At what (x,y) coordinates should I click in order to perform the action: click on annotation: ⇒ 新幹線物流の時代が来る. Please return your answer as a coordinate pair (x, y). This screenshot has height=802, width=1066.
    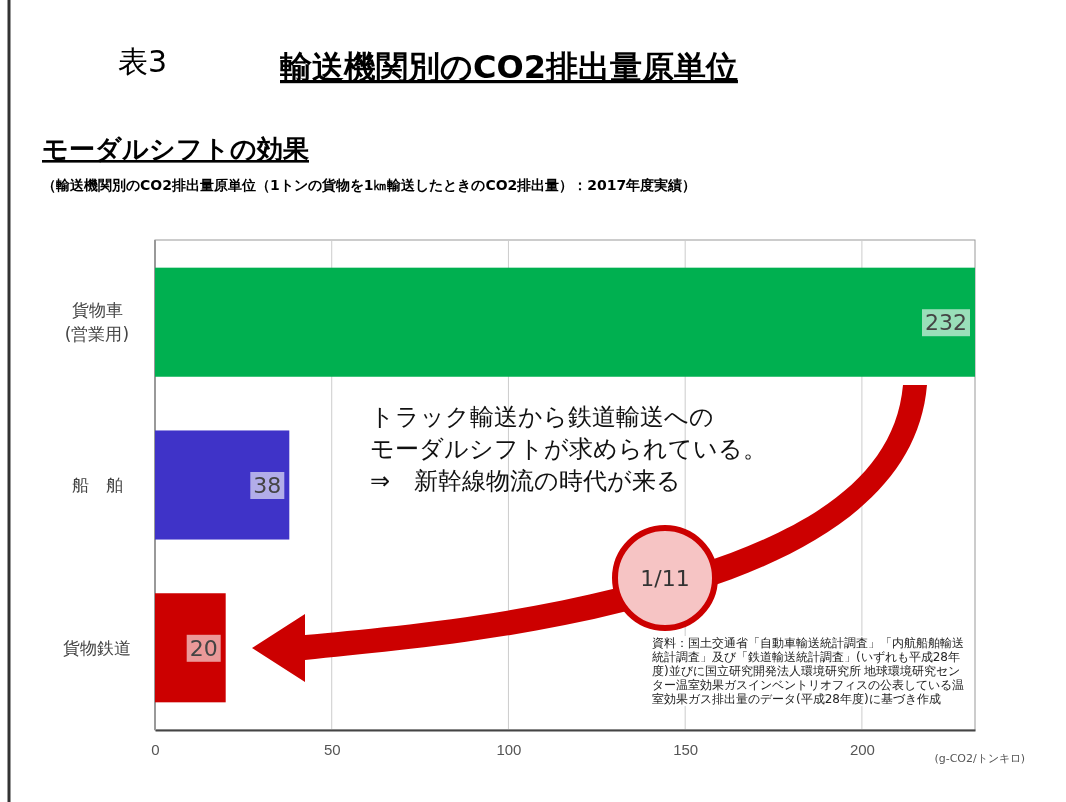
    Looking at the image, I should click on (526, 481).